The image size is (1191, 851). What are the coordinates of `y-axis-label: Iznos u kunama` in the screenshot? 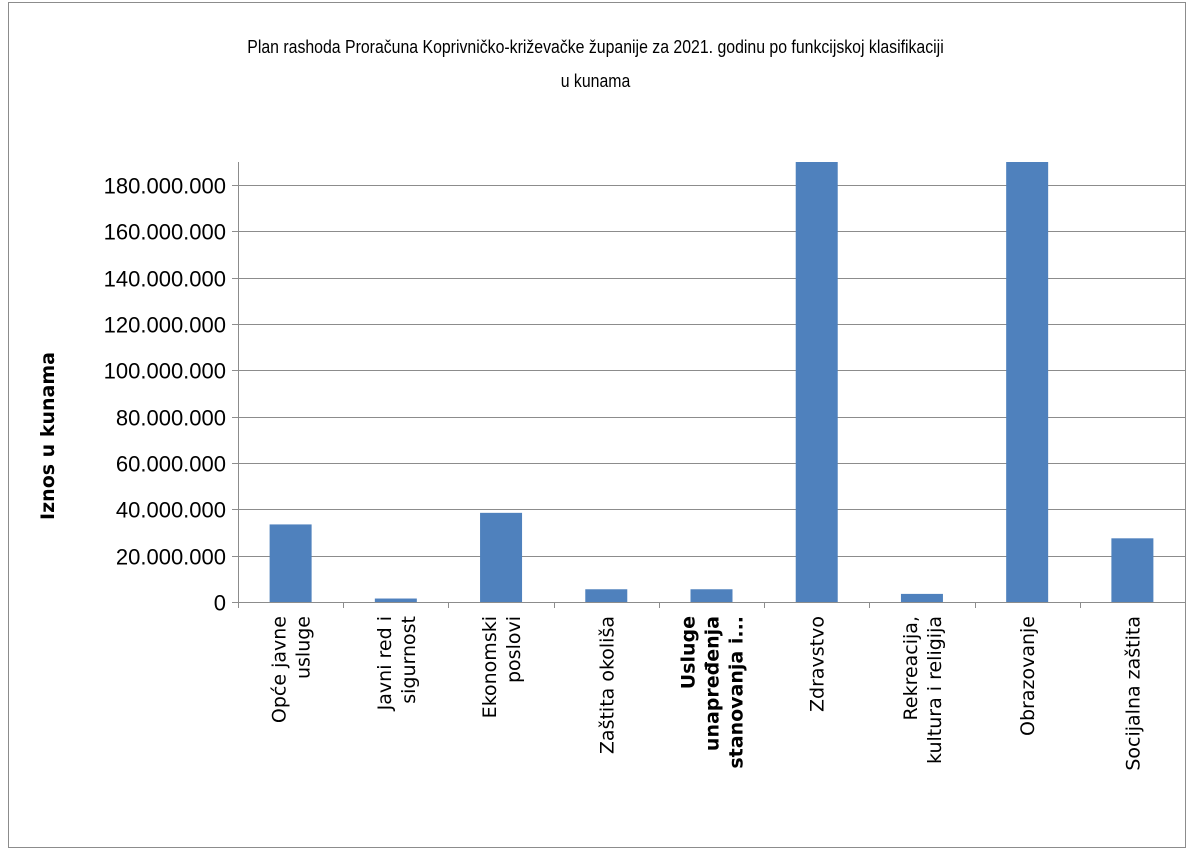 It's located at (48, 436).